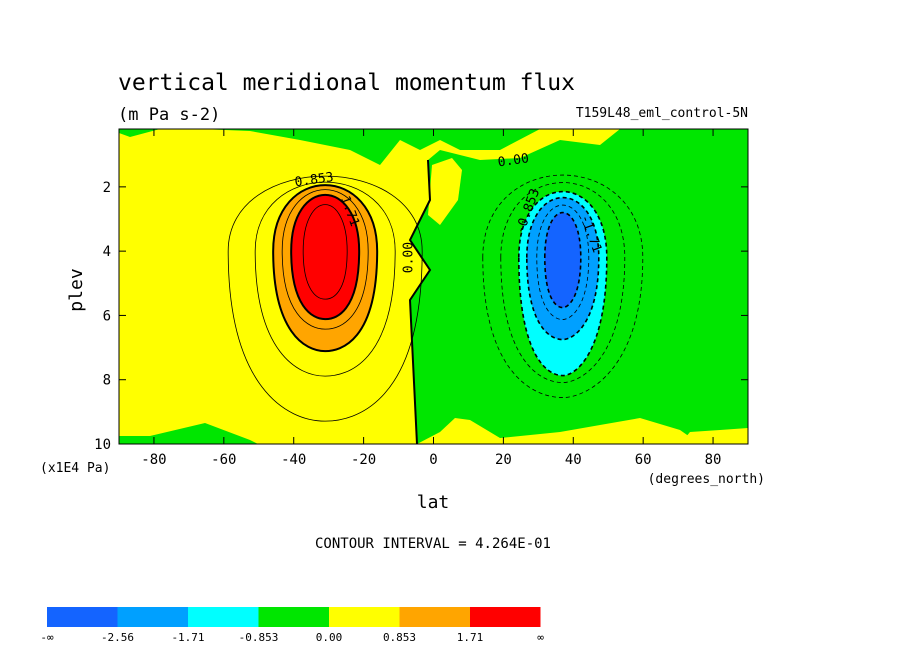 The image size is (904, 654). Describe the element at coordinates (187, 637) in the screenshot. I see `colorbar-label: -1.71` at that location.